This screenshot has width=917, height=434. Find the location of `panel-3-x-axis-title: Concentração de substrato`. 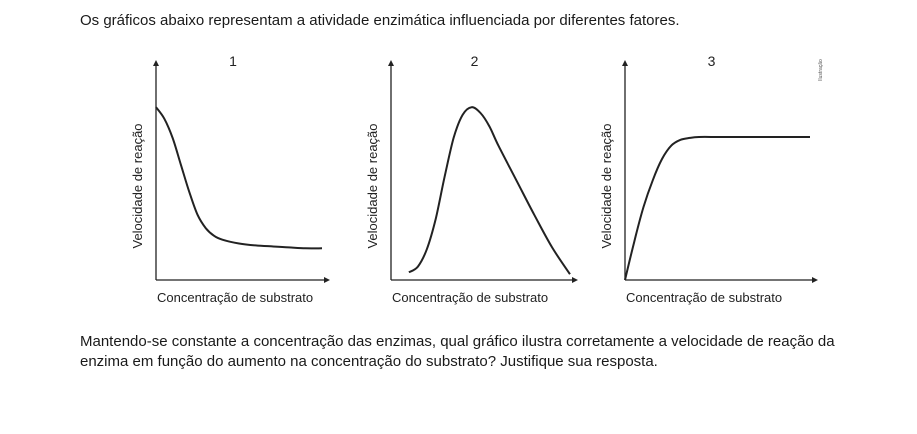

panel-3-x-axis-title: Concentração de substrato is located at coordinates (704, 297).